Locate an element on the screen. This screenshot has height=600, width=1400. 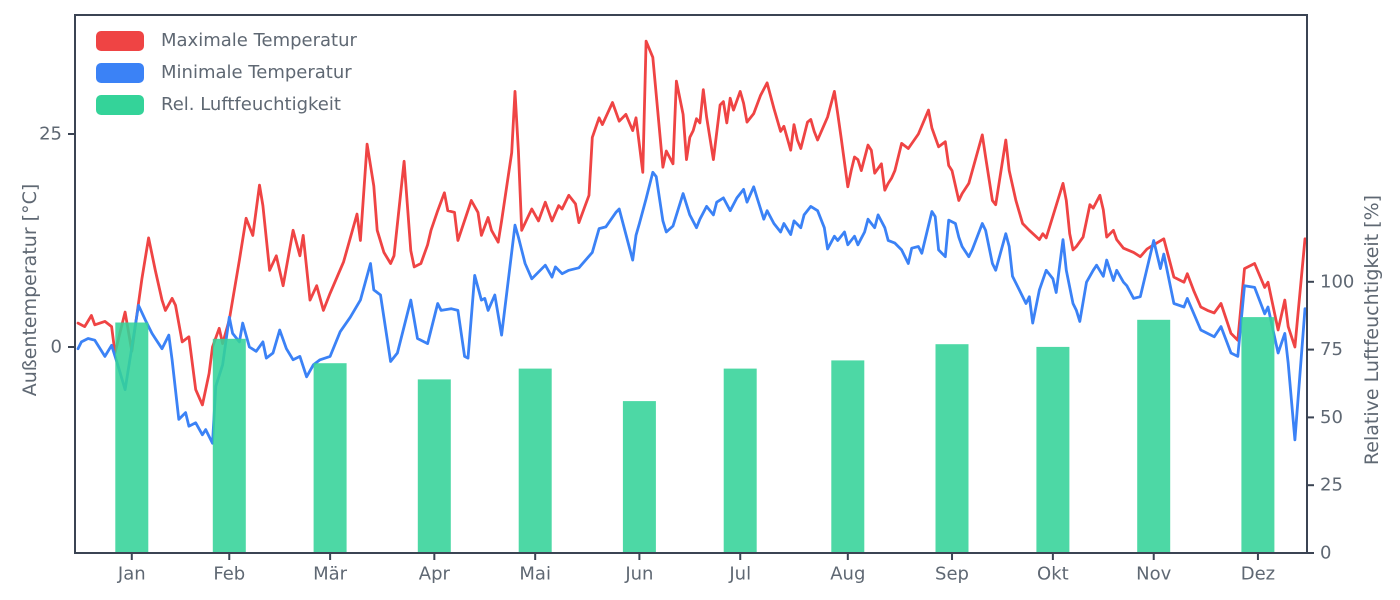
humidity-bar-Mär is located at coordinates (330, 458).